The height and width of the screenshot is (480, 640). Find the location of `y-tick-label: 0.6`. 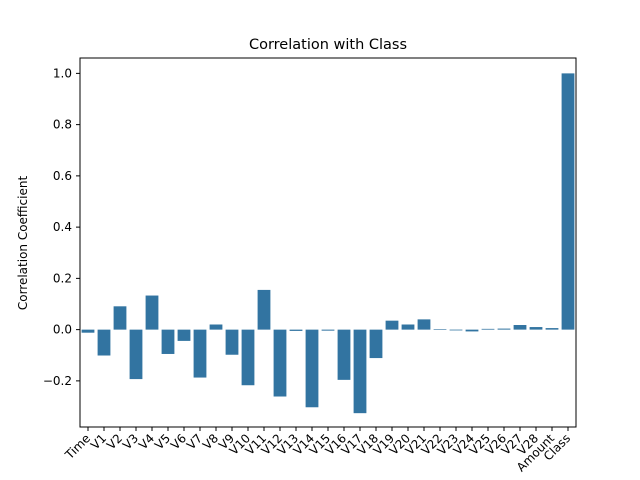

y-tick-label: 0.6 is located at coordinates (62, 176).